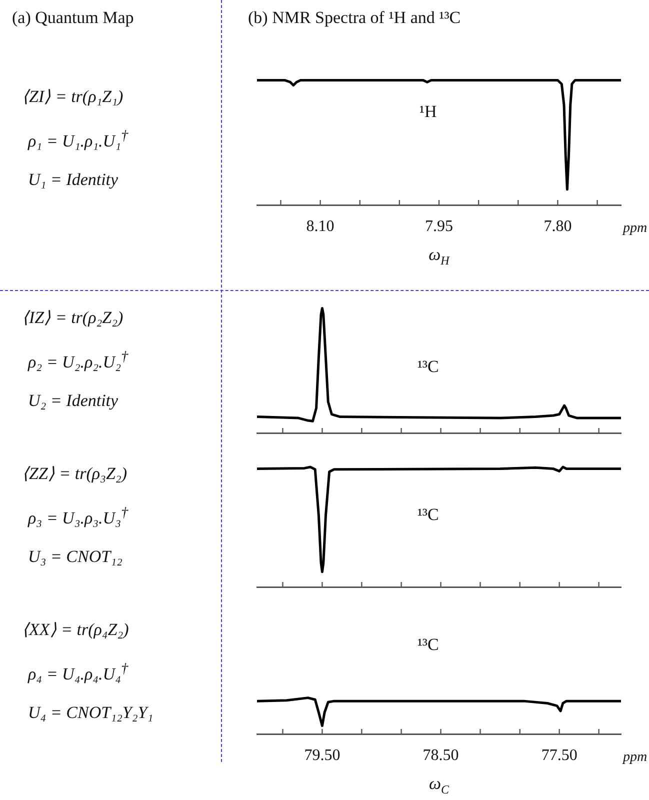  Describe the element at coordinates (73, 401) in the screenshot. I see `text: U₂ = Identity` at that location.